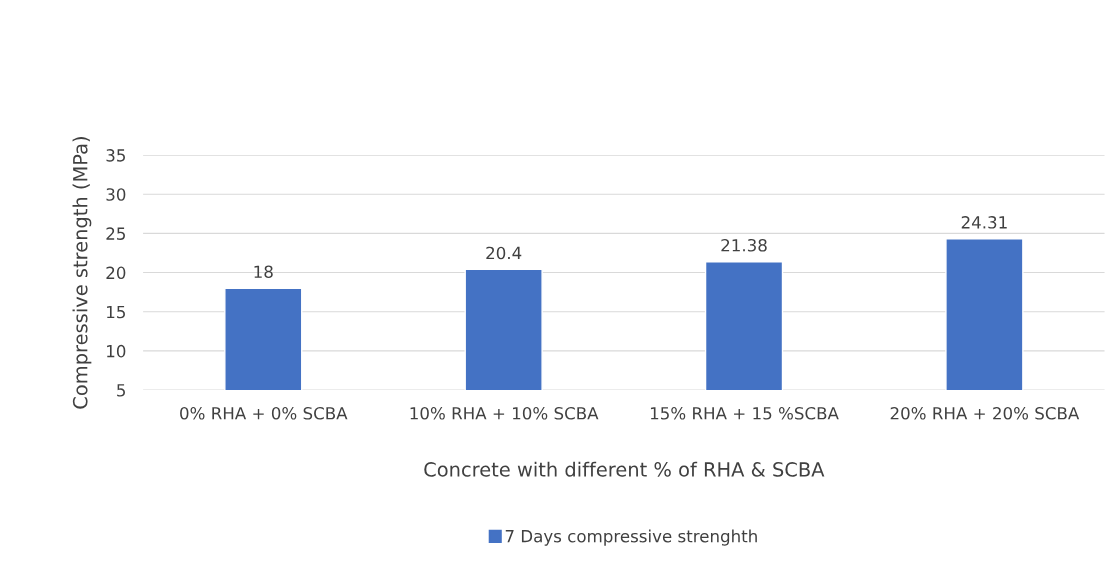 The height and width of the screenshot is (583, 1118). I want to click on data-label: 20.4, so click(504, 253).